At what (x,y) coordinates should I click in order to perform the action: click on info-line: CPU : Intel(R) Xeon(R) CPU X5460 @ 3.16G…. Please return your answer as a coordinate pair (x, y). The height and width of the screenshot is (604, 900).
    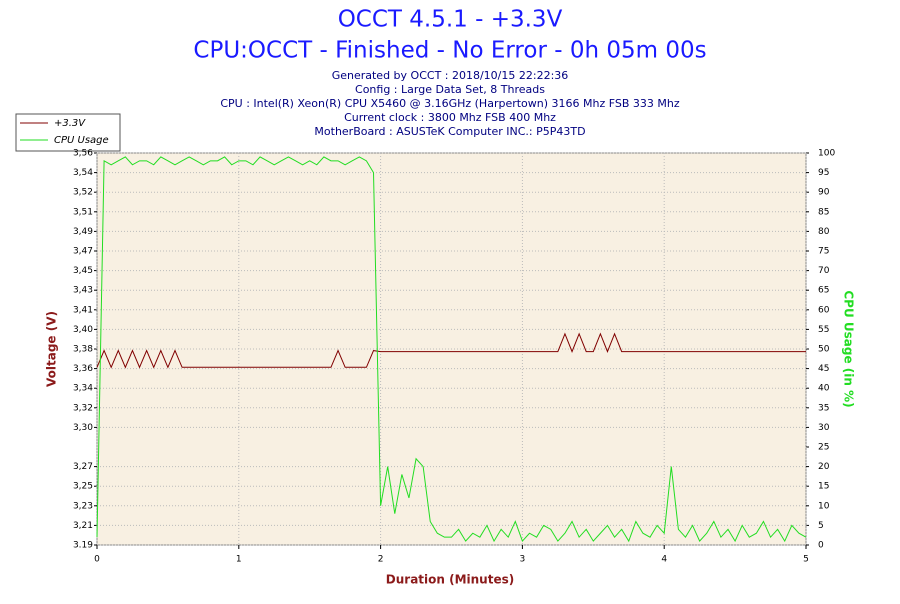
    Looking at the image, I should click on (450, 103).